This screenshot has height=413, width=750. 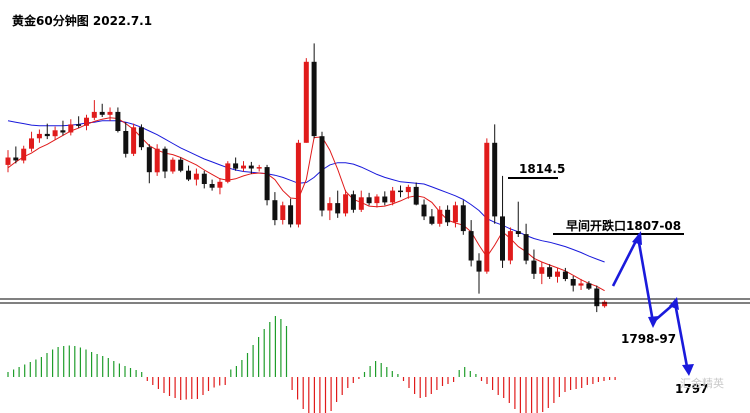 I want to click on projection-arrows: 1798-97 1797 汇金精英, so click(x=667, y=313).